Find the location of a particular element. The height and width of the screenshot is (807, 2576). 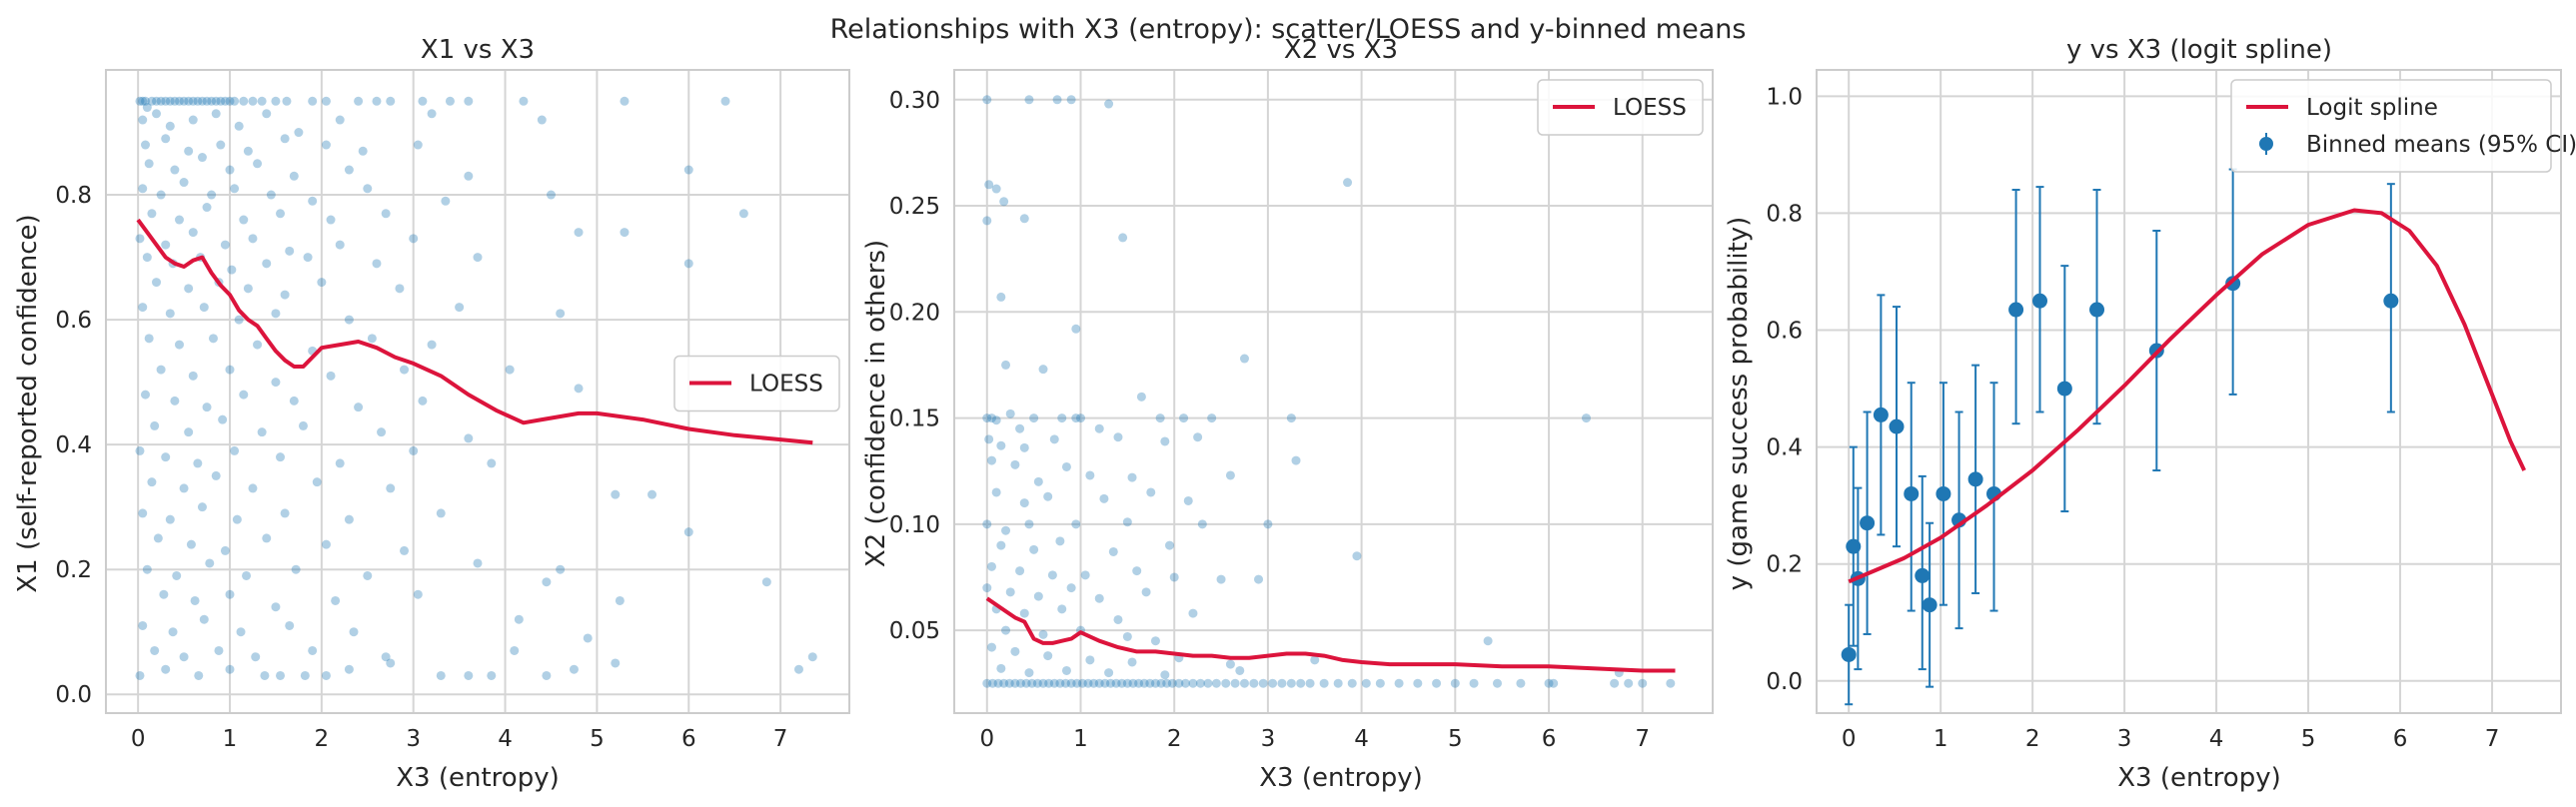

y-tick-label: 0.20 is located at coordinates (914, 313).